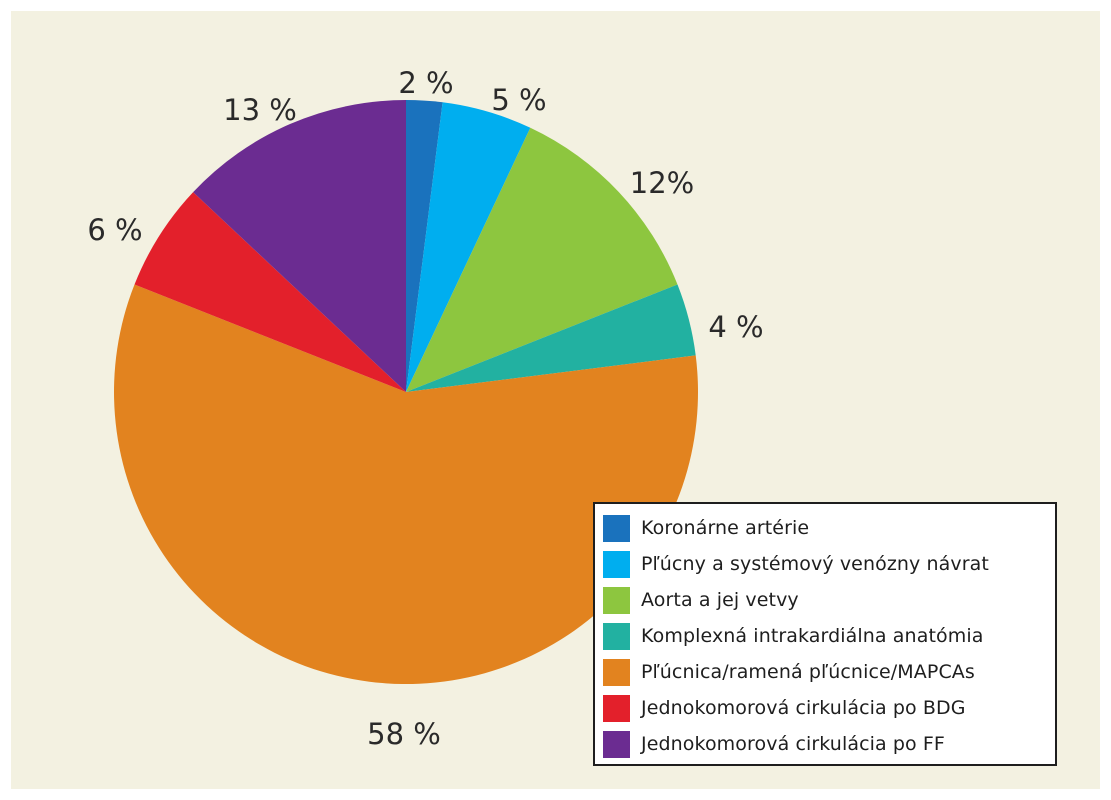 This screenshot has height=800, width=1111. Describe the element at coordinates (114, 230) in the screenshot. I see `slice-value-label: 6 %` at that location.